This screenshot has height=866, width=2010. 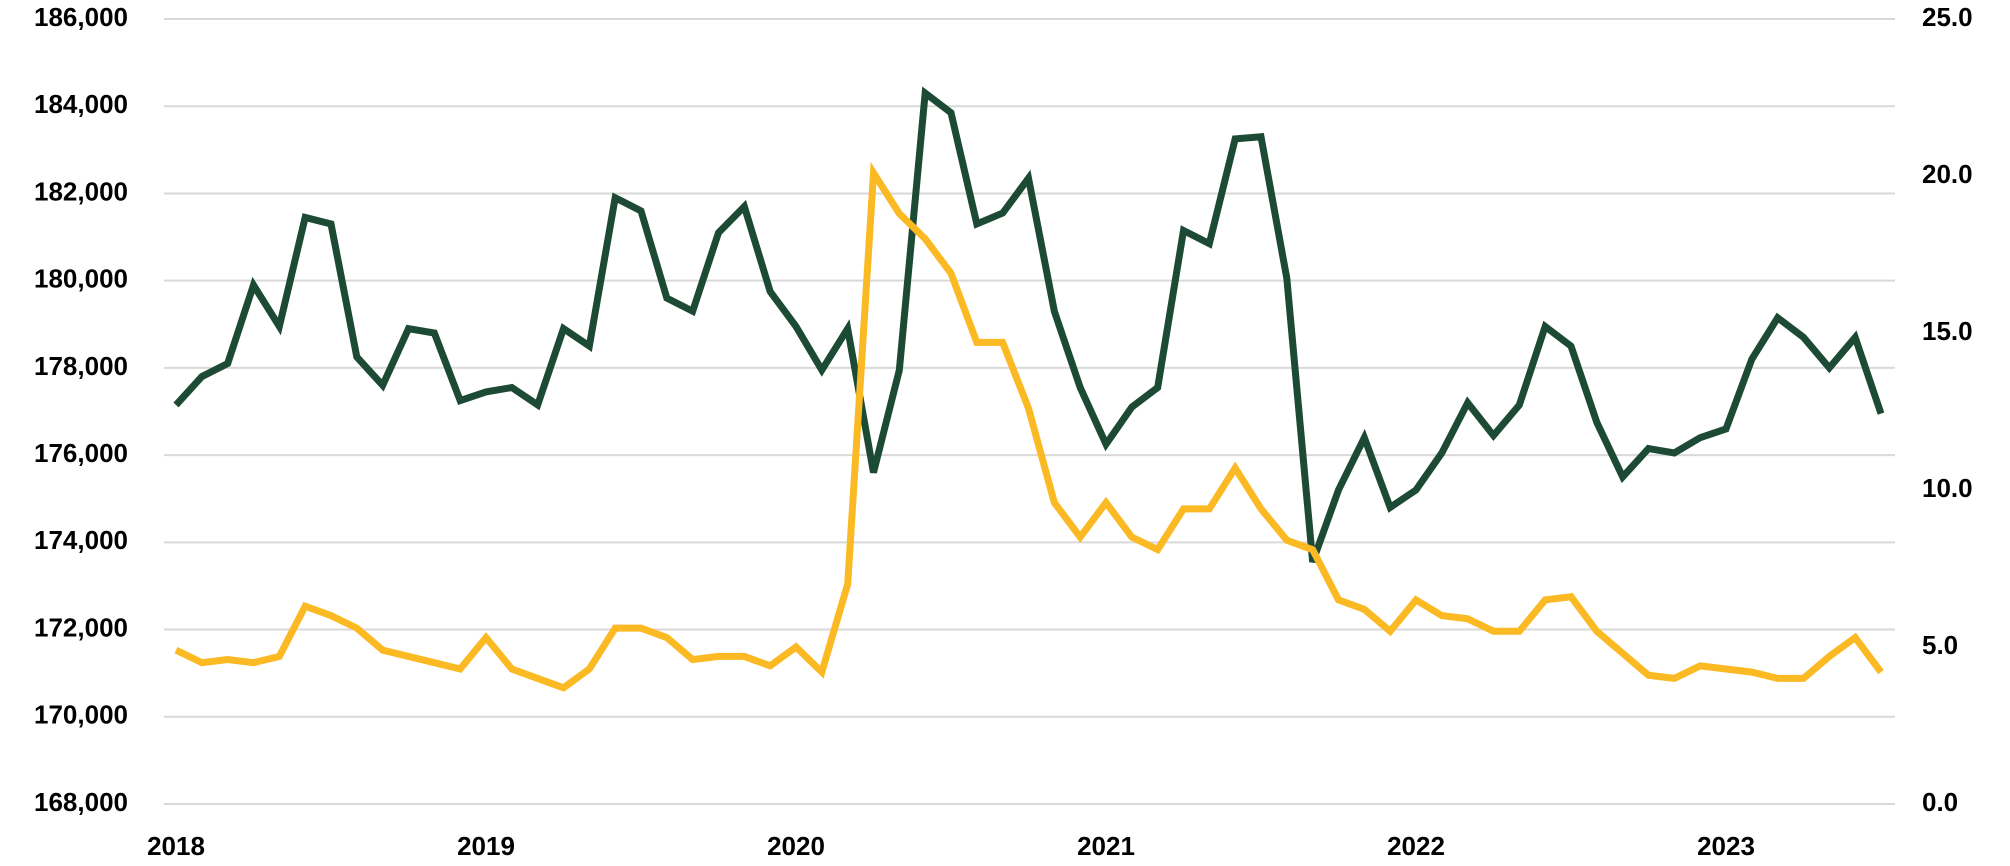 I want to click on y2-tick-label: 0.0, so click(x=1940, y=802).